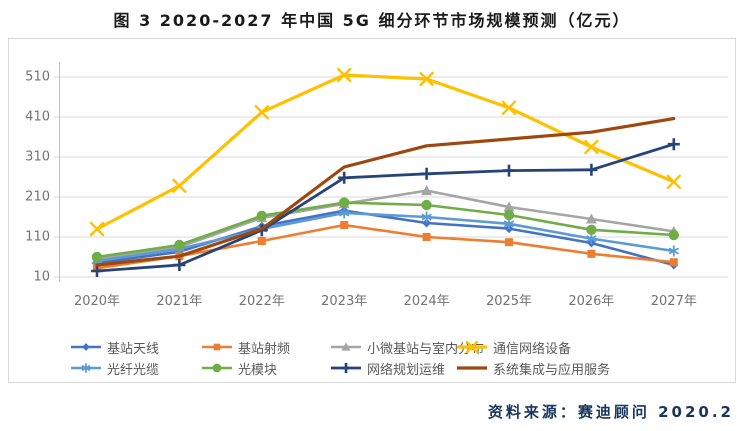 This screenshot has height=431, width=744. What do you see at coordinates (37, 157) in the screenshot?
I see `y-axis-label: 310` at bounding box center [37, 157].